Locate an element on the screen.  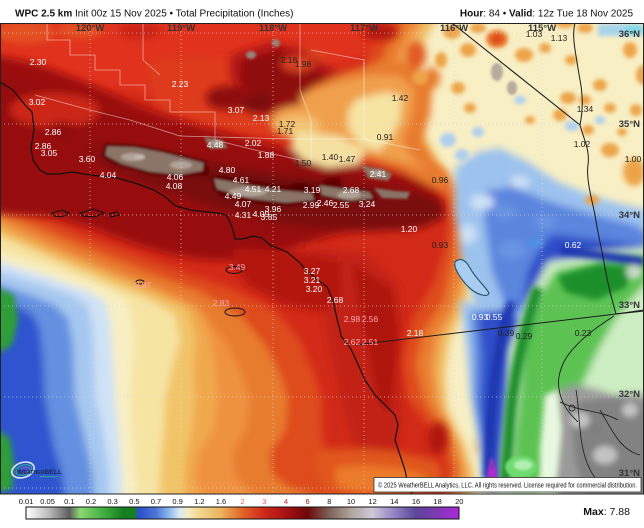
svg-text: 0.1 is located at coordinates (69, 501).